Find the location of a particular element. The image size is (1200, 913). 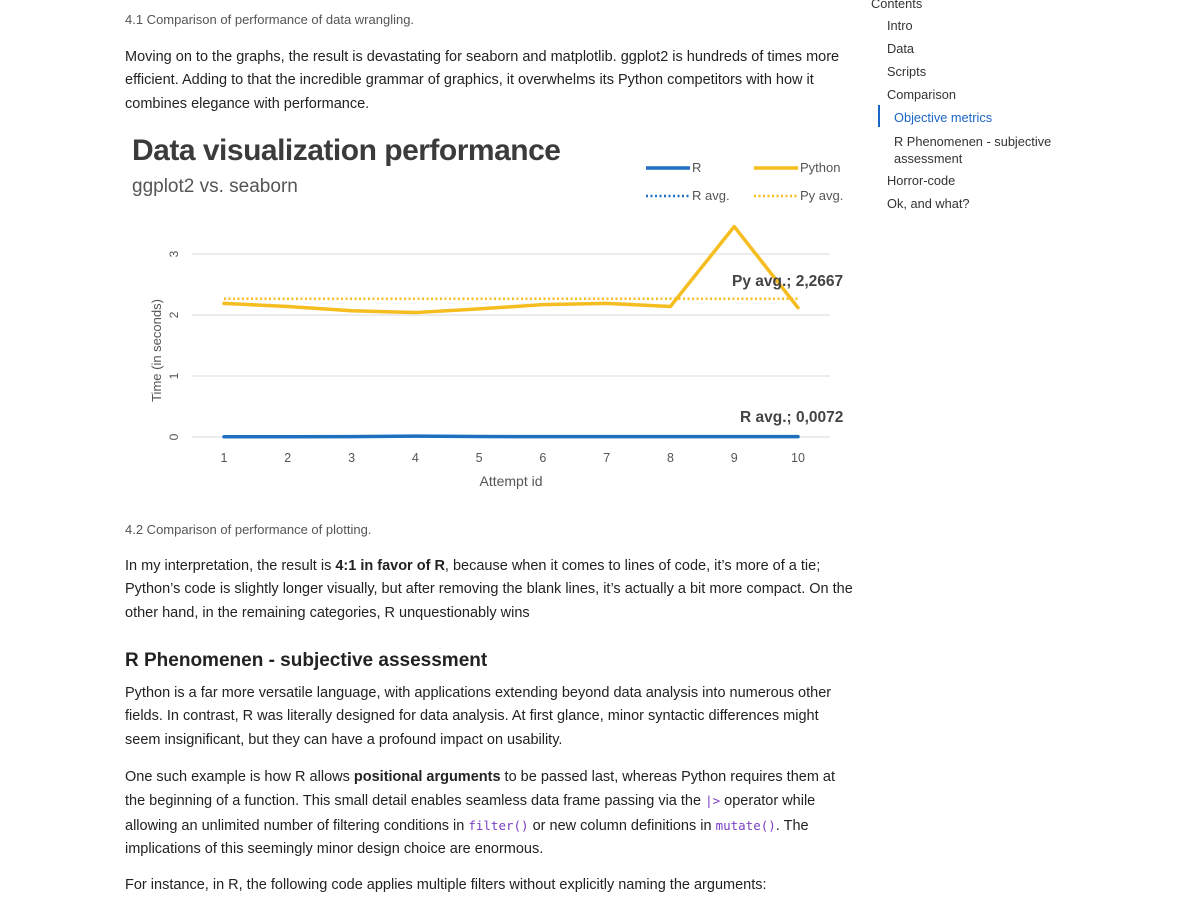

x-tick-label: 7 is located at coordinates (606, 458).